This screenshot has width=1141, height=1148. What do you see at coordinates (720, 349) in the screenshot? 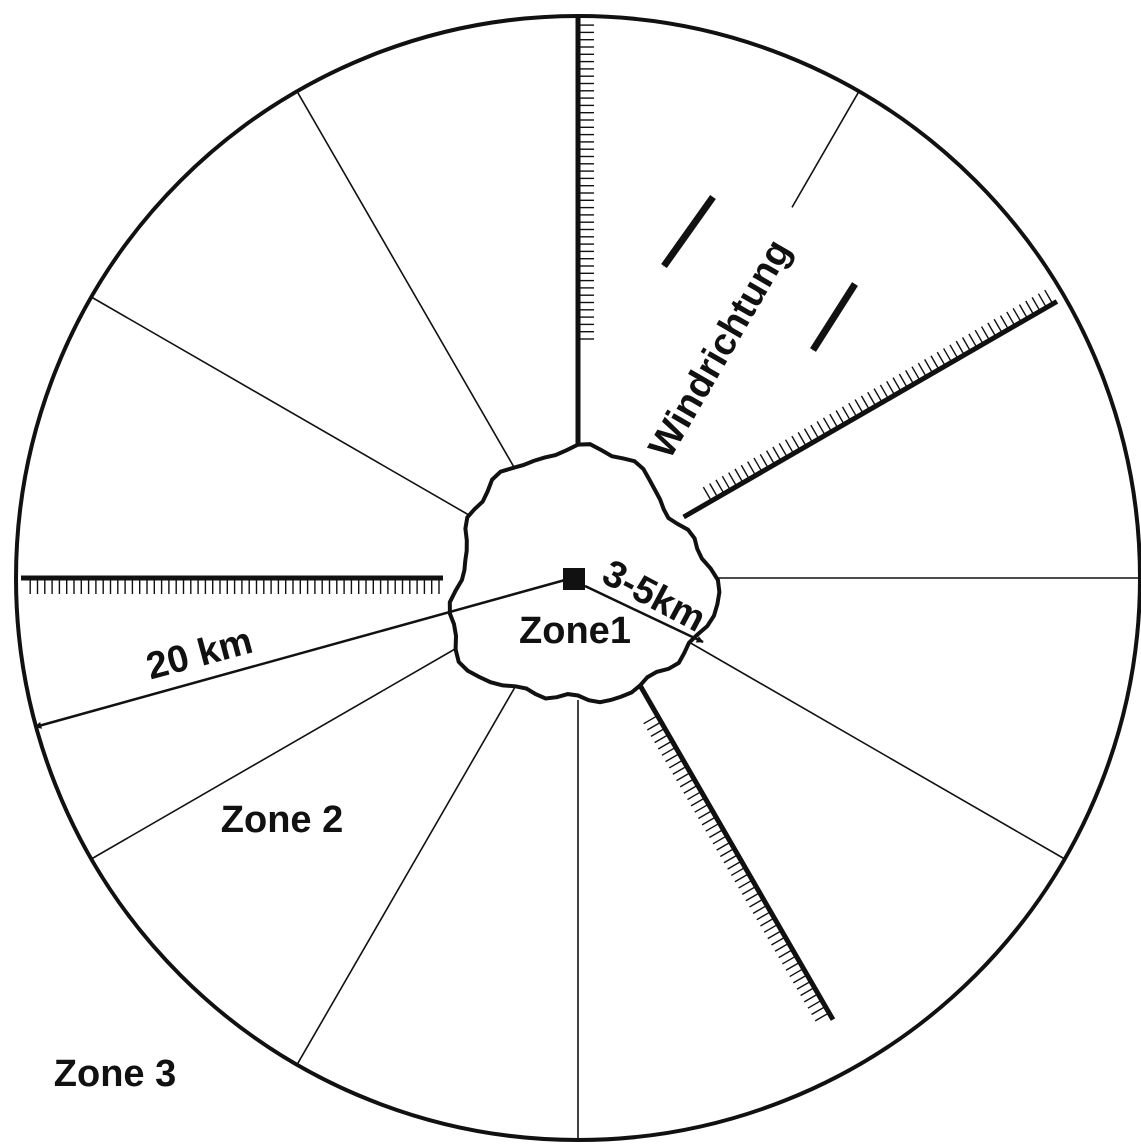
I see `wind-label: Windrichtung` at bounding box center [720, 349].